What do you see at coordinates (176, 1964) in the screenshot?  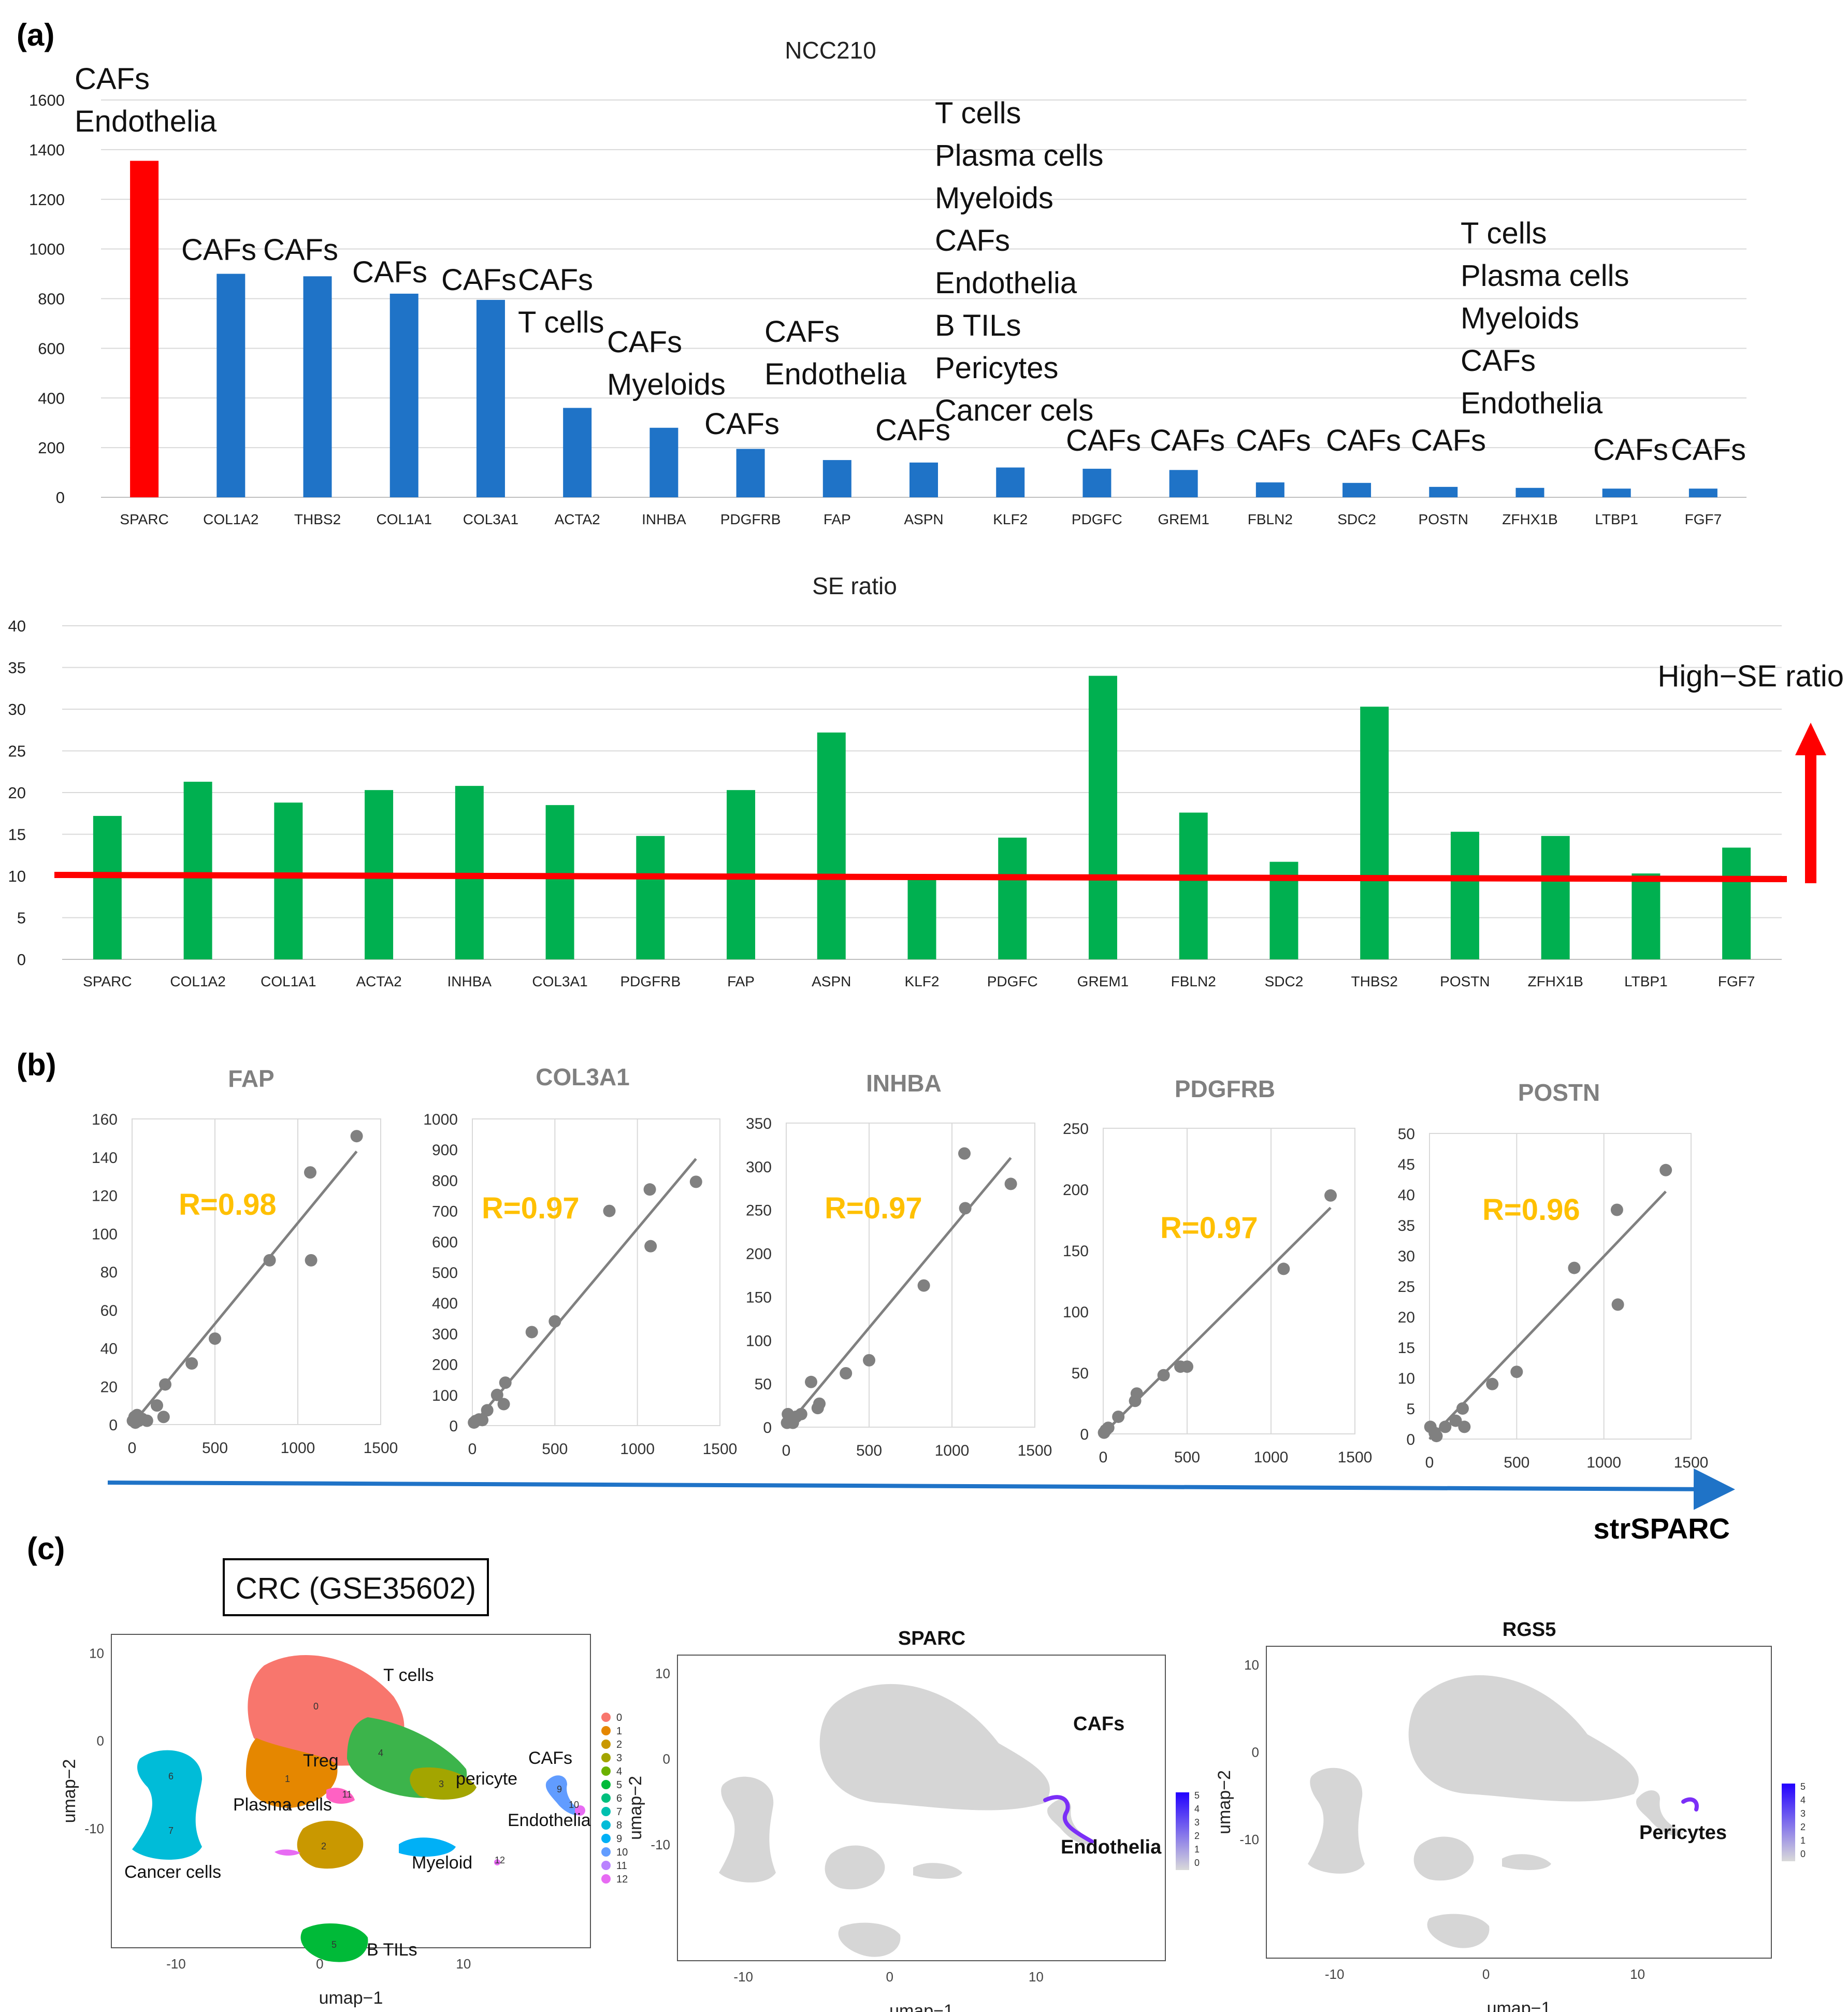 I see `x-tick-label: -10` at bounding box center [176, 1964].